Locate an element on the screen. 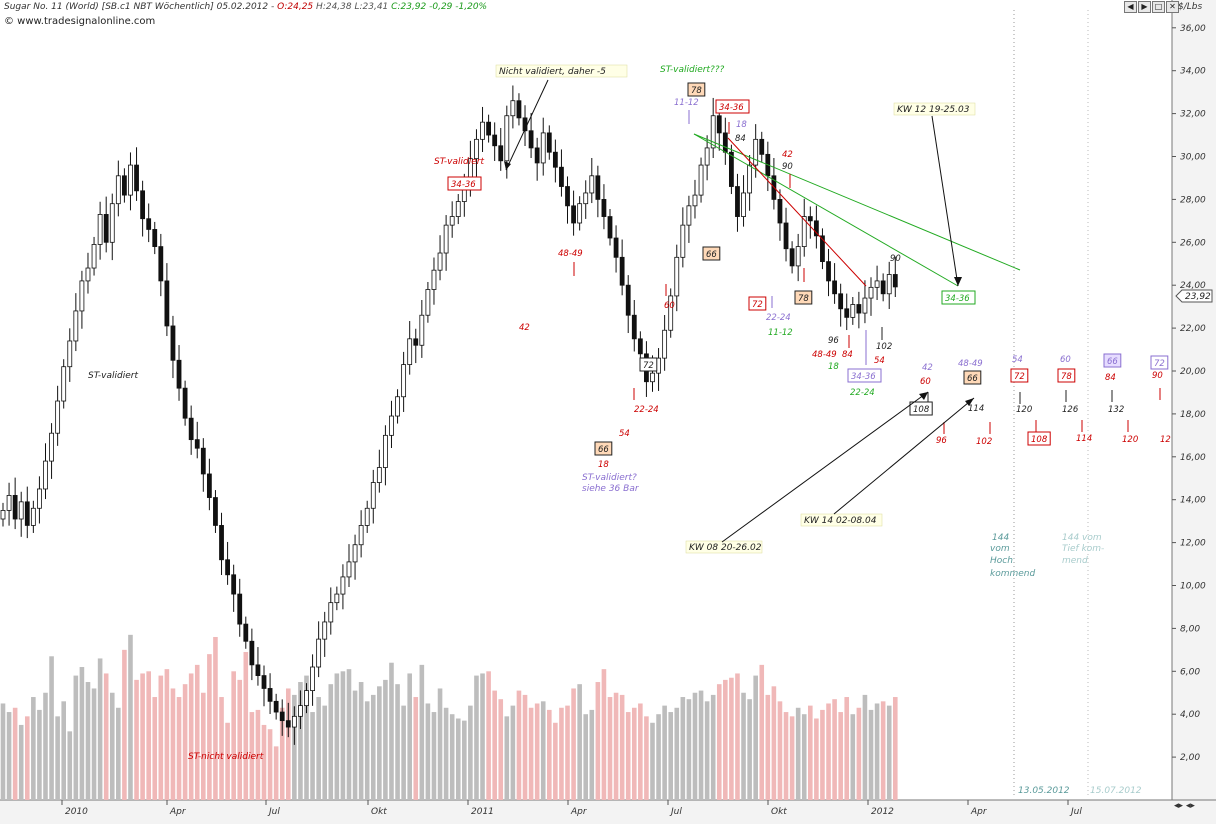 This screenshot has height=824, width=1216. annotation-number: 120 is located at coordinates (1024, 410).